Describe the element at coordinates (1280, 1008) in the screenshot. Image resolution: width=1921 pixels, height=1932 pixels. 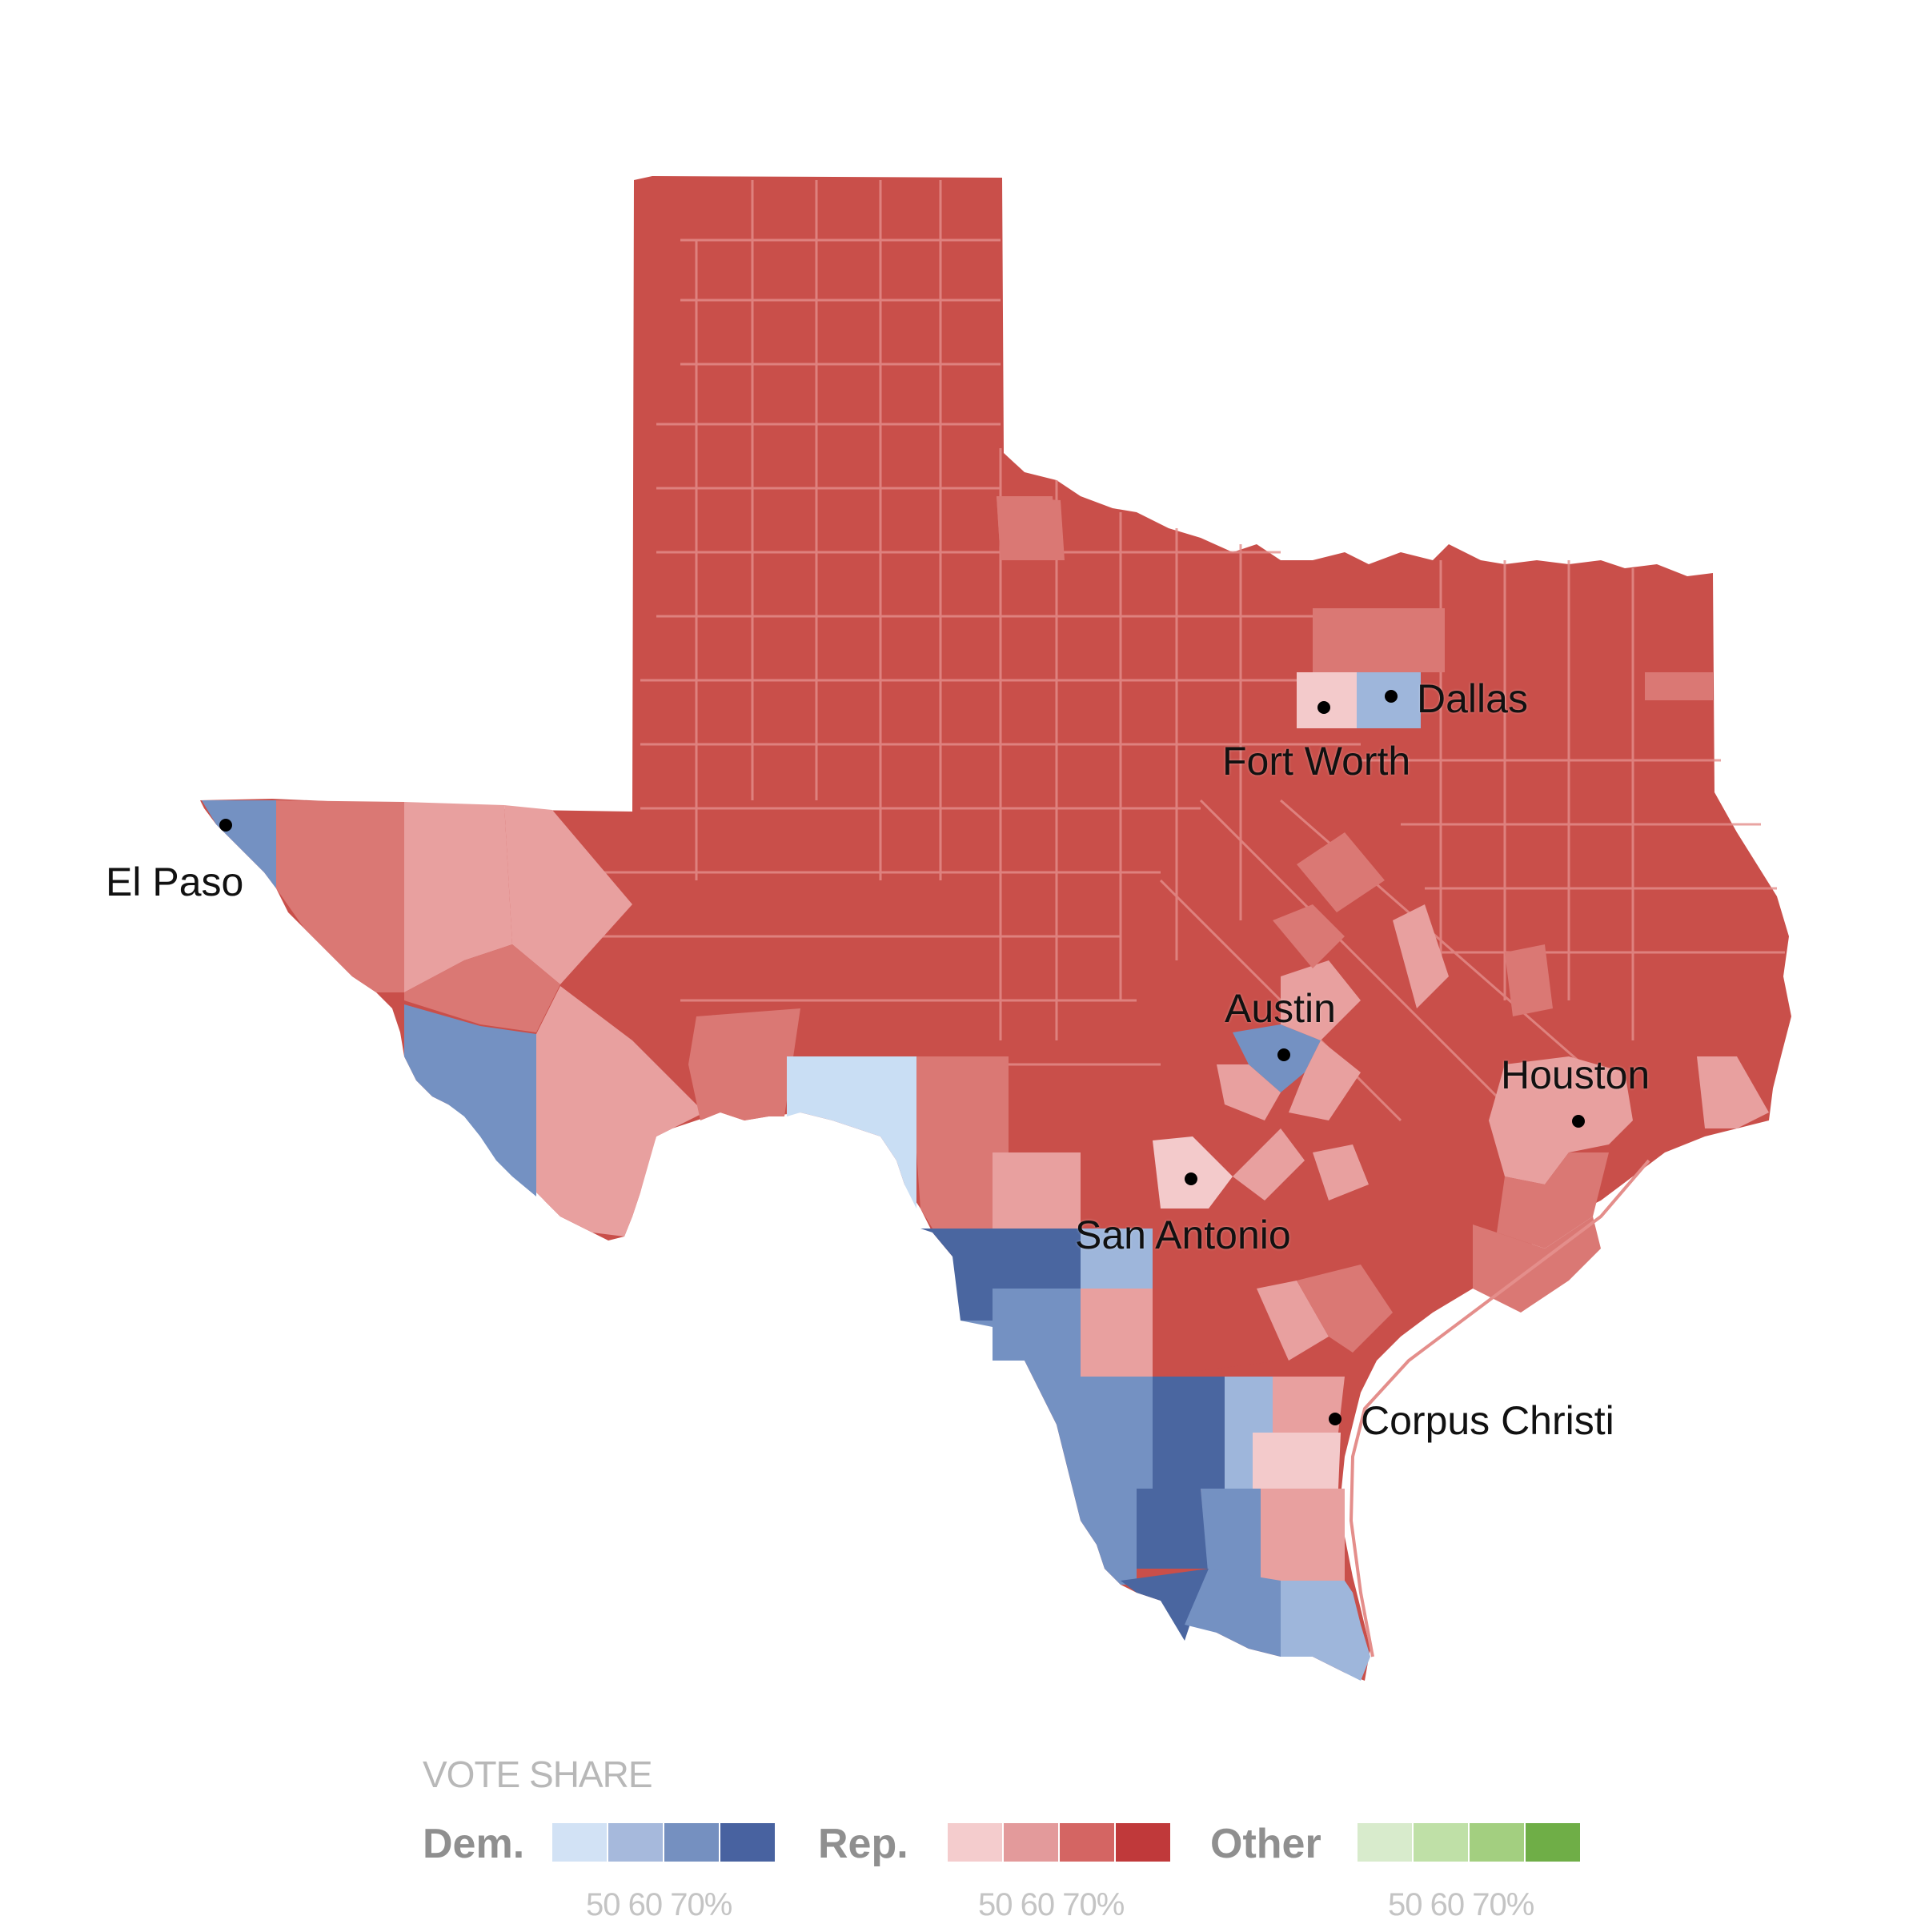
I see `city-label-austin: Austin` at that location.